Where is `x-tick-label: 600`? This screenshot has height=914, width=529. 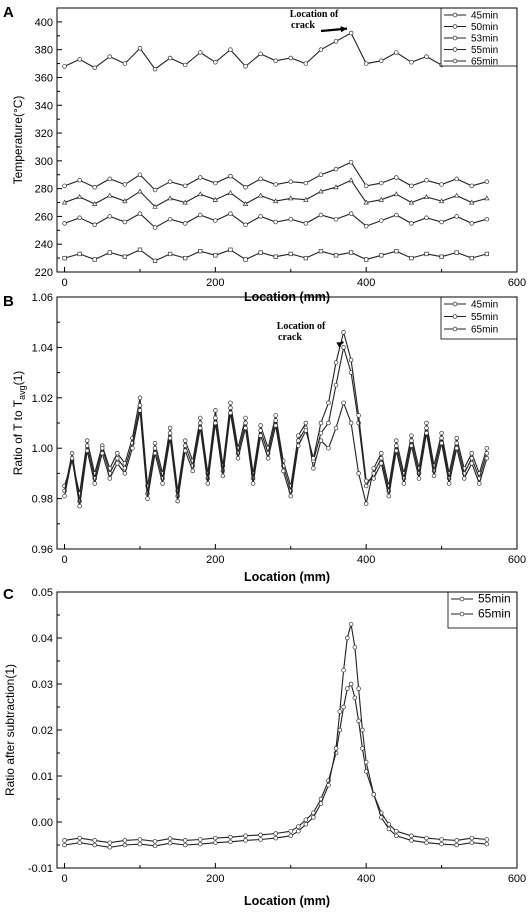
x-tick-label: 600 is located at coordinates (517, 560).